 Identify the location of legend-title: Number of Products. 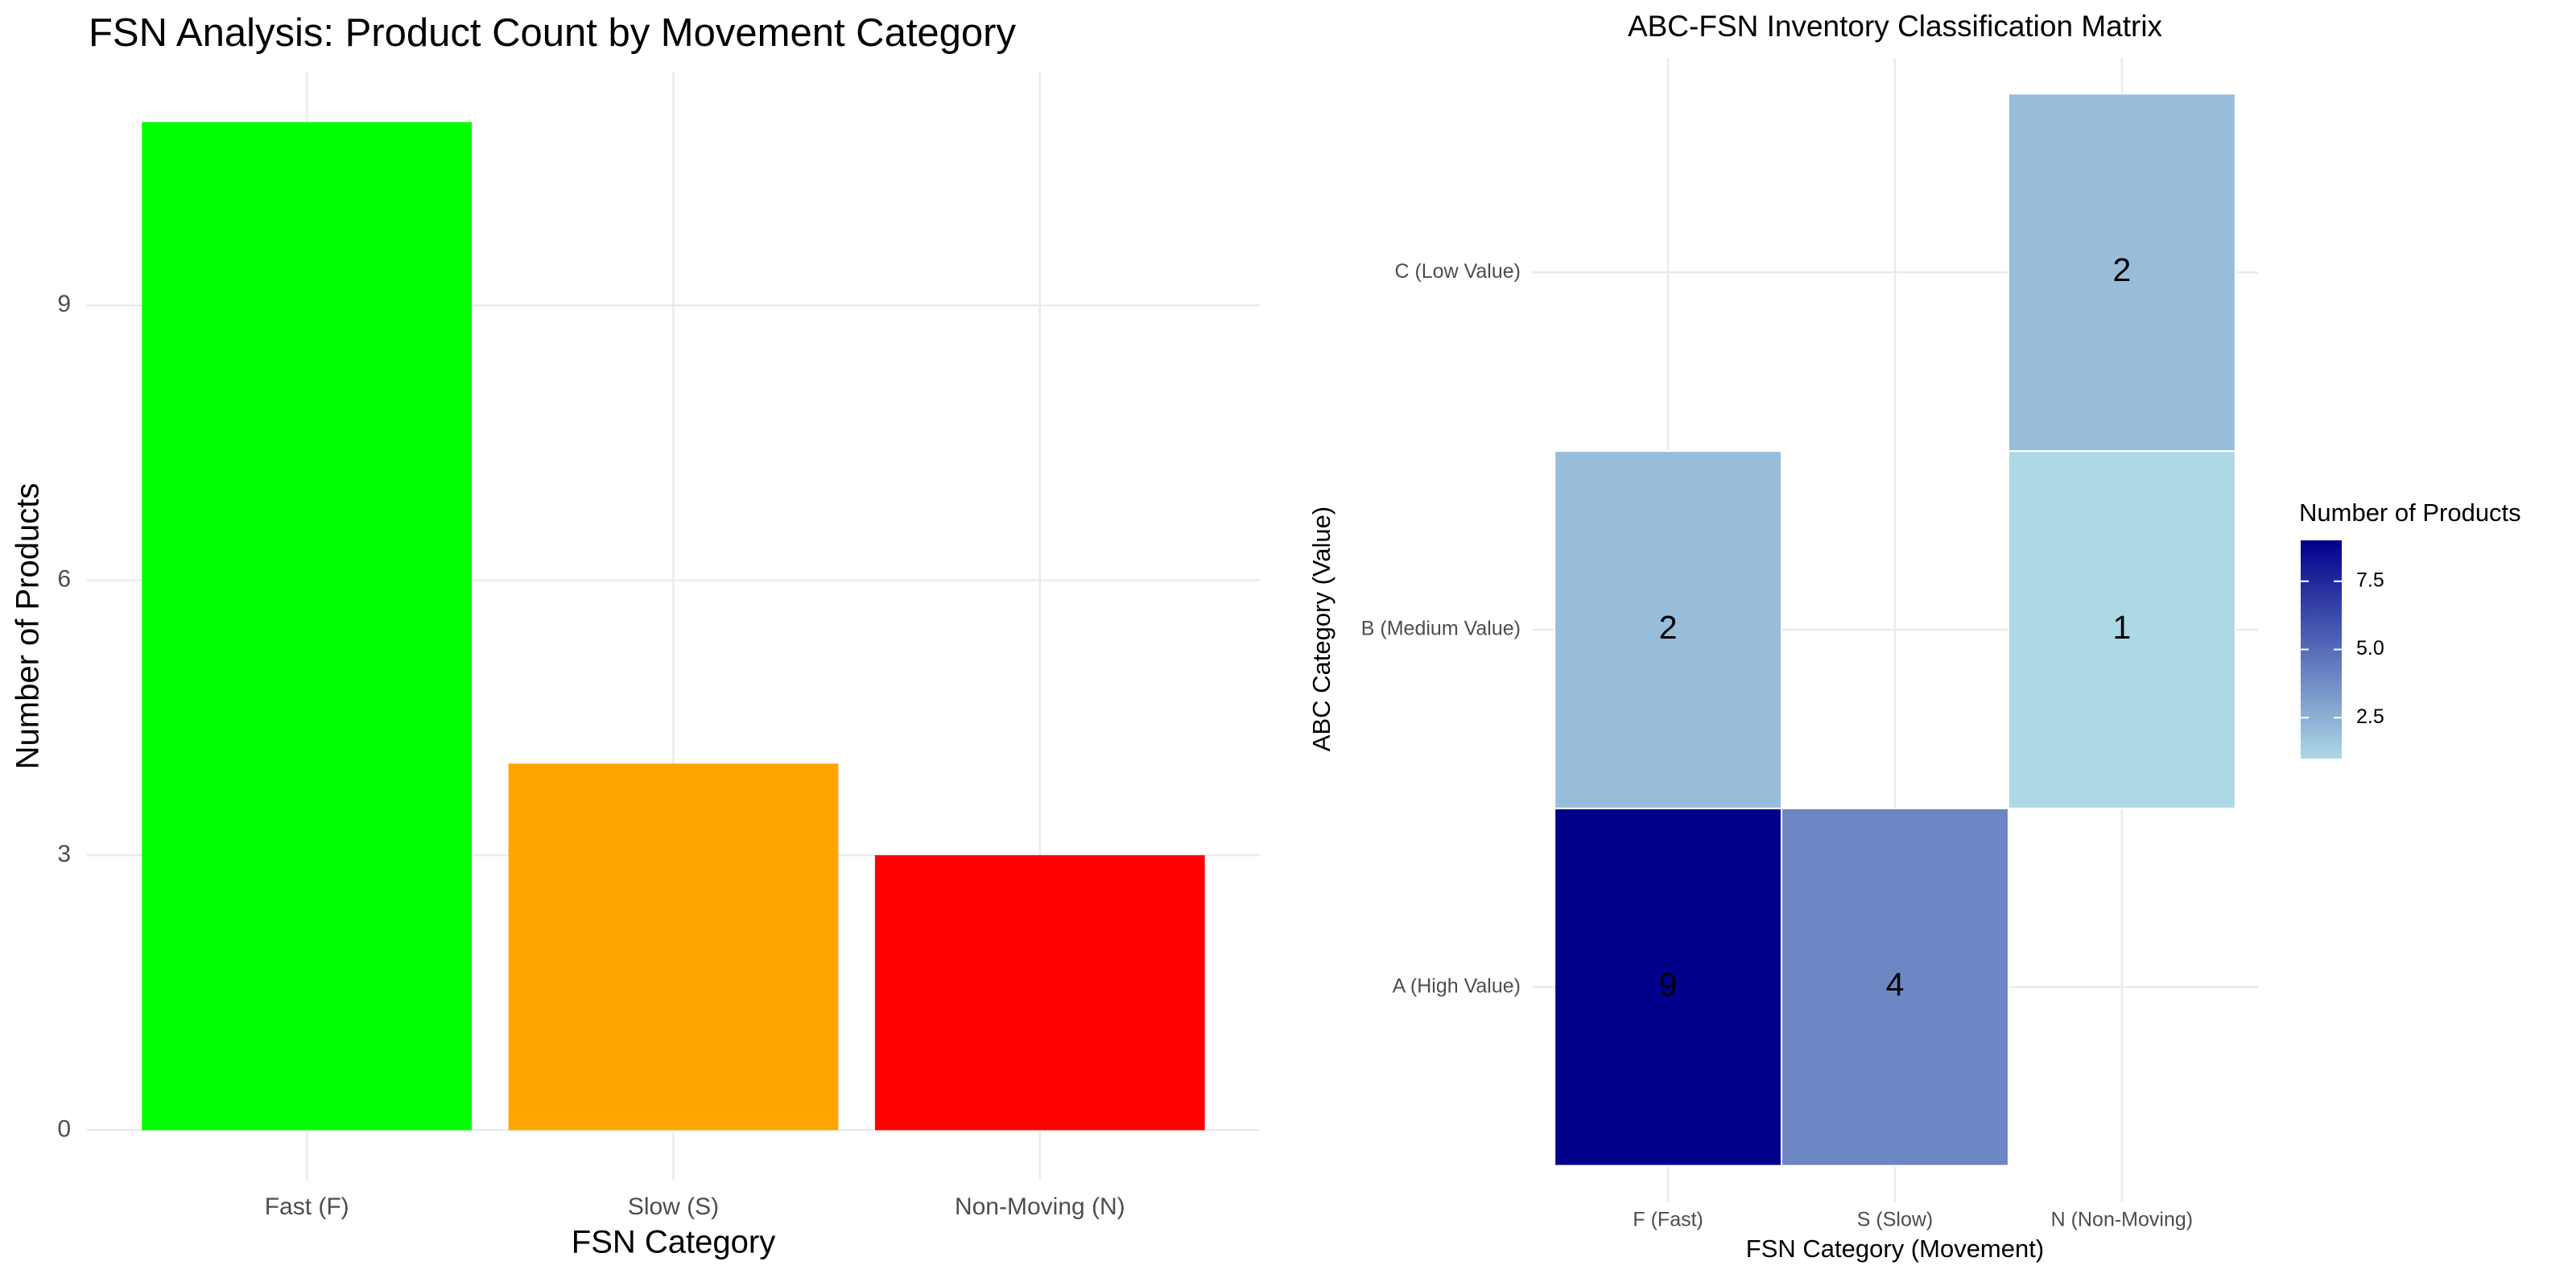
(2410, 513).